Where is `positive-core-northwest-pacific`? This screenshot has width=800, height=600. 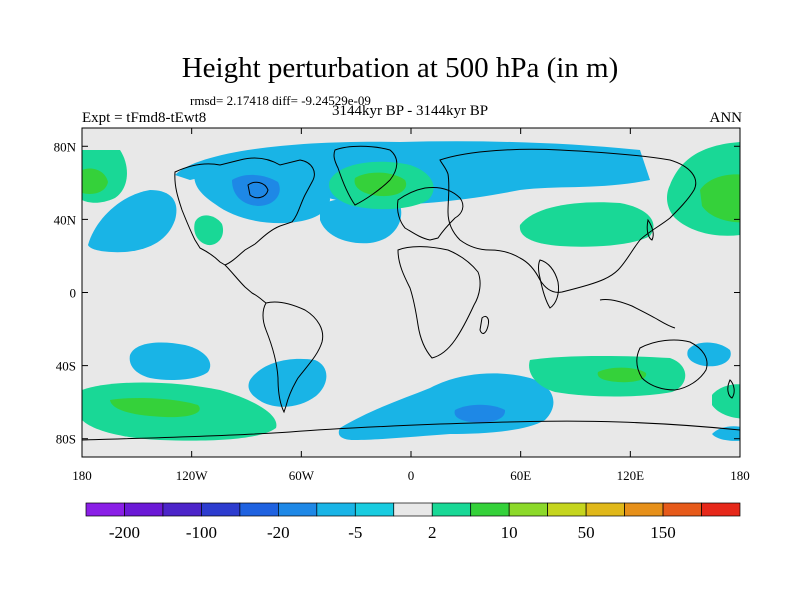
positive-core-northwest-pacific is located at coordinates (720, 198).